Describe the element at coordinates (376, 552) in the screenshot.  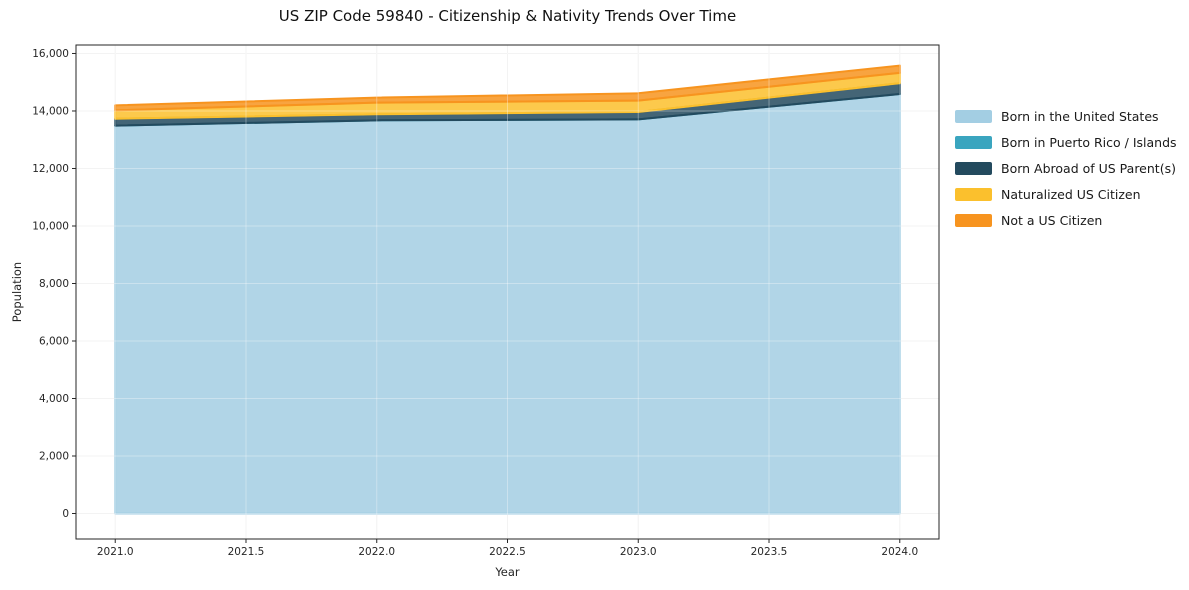
I see `svg-text: 2022.0` at that location.